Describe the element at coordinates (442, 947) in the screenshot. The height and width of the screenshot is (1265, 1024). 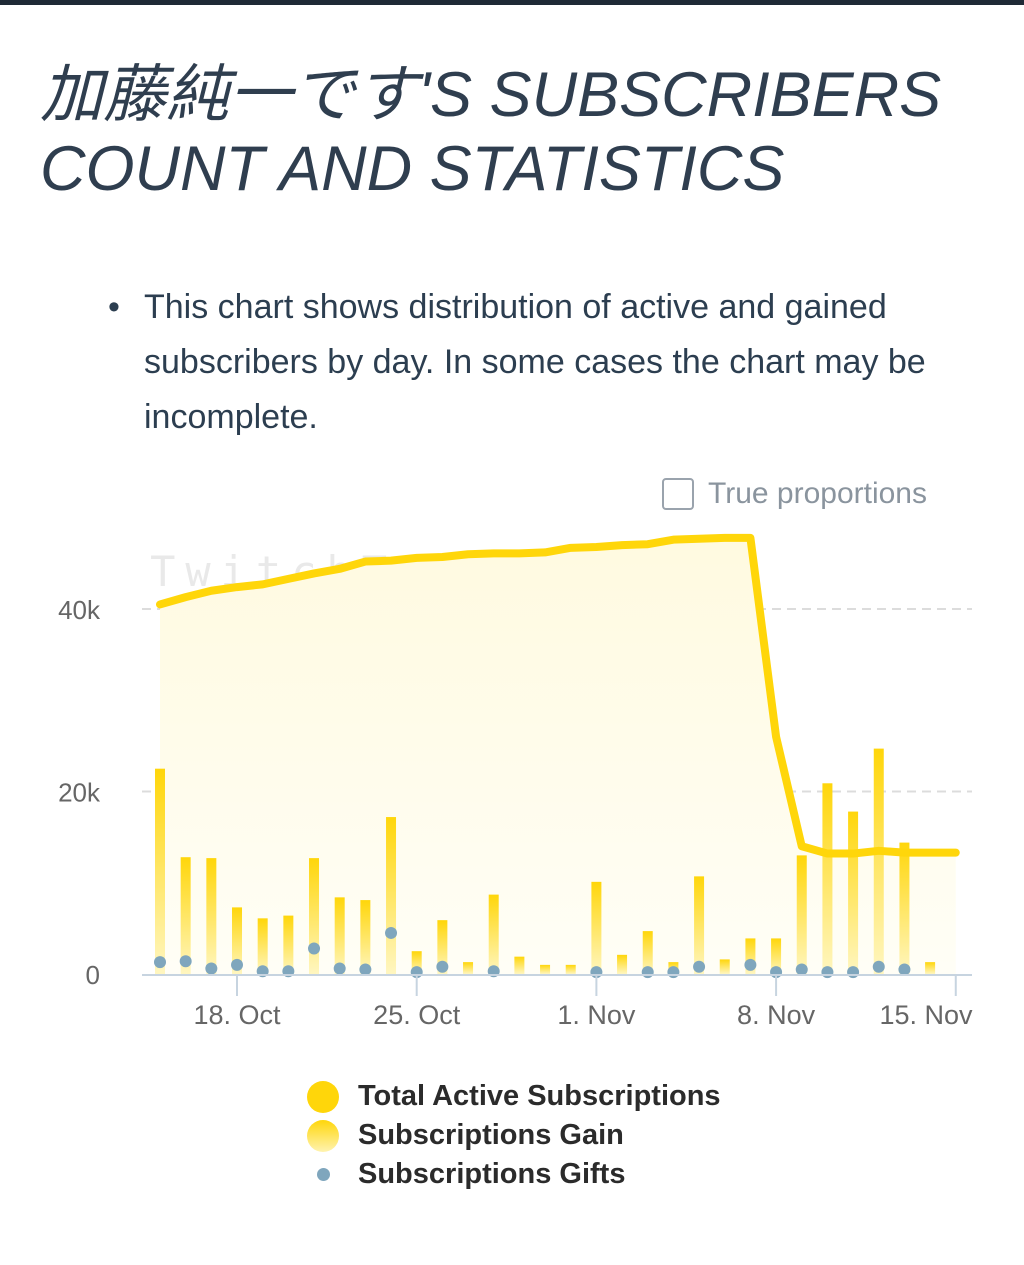
I see `gain-bar-26-Oct` at that location.